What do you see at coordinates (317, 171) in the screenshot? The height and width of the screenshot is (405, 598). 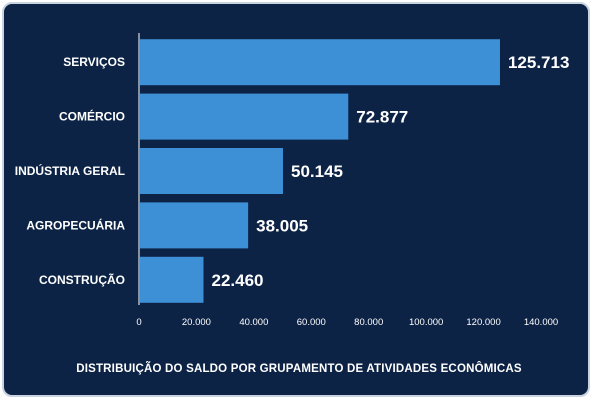 I see `value-label-2: 50.145` at bounding box center [317, 171].